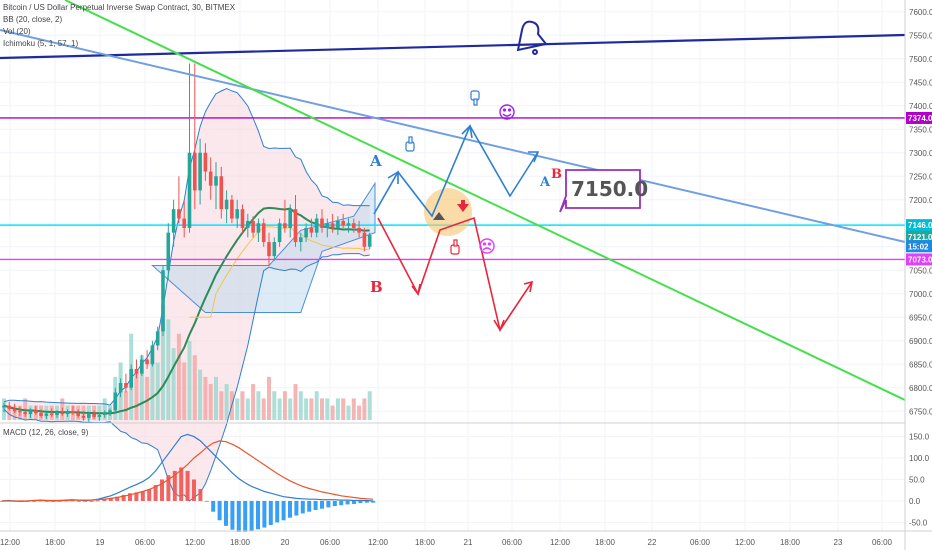 The height and width of the screenshot is (550, 932). I want to click on macd-legend: MACD (12, 26, close, 9), so click(45, 432).